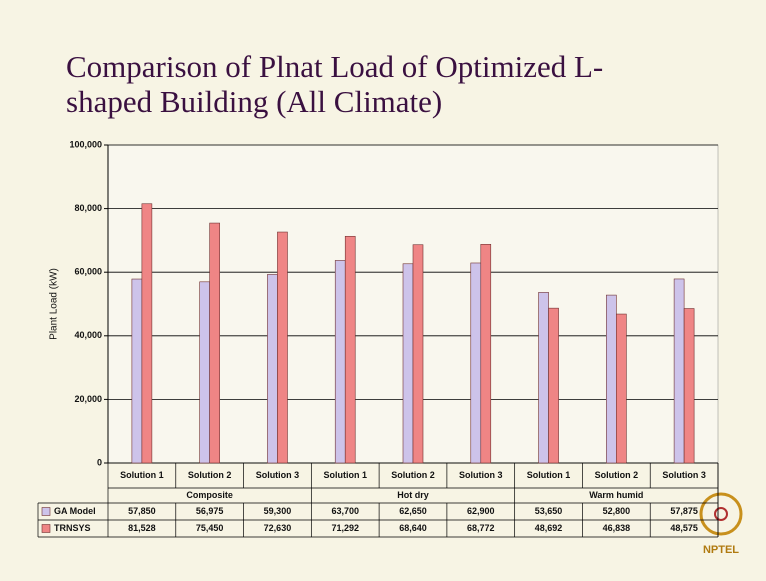 Image resolution: width=766 pixels, height=581 pixels. What do you see at coordinates (616, 495) in the screenshot?
I see `group-label: Warm humid` at bounding box center [616, 495].